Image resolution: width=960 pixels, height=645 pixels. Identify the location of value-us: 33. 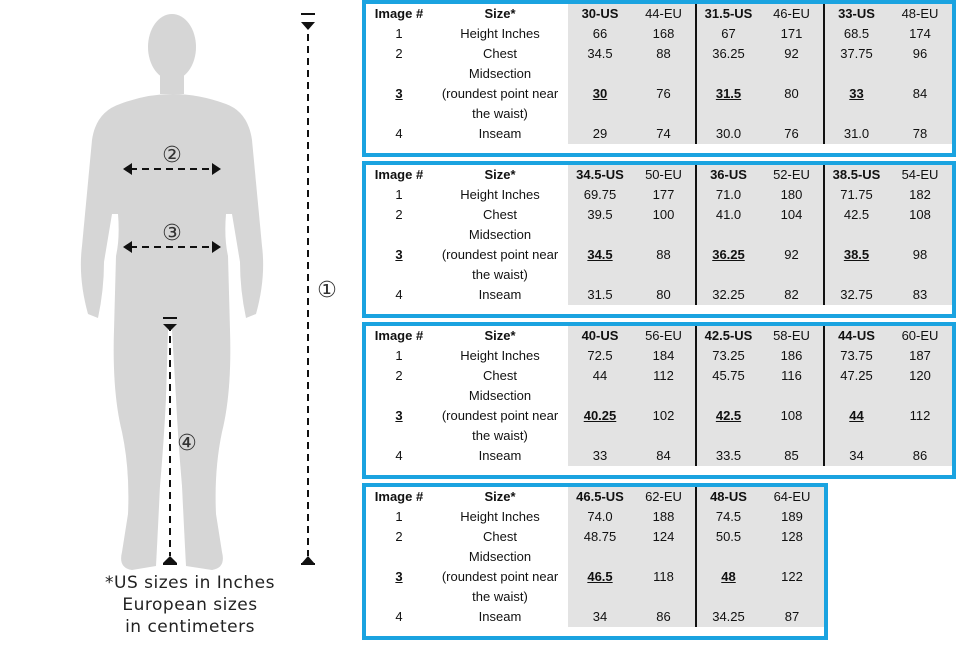
(600, 456).